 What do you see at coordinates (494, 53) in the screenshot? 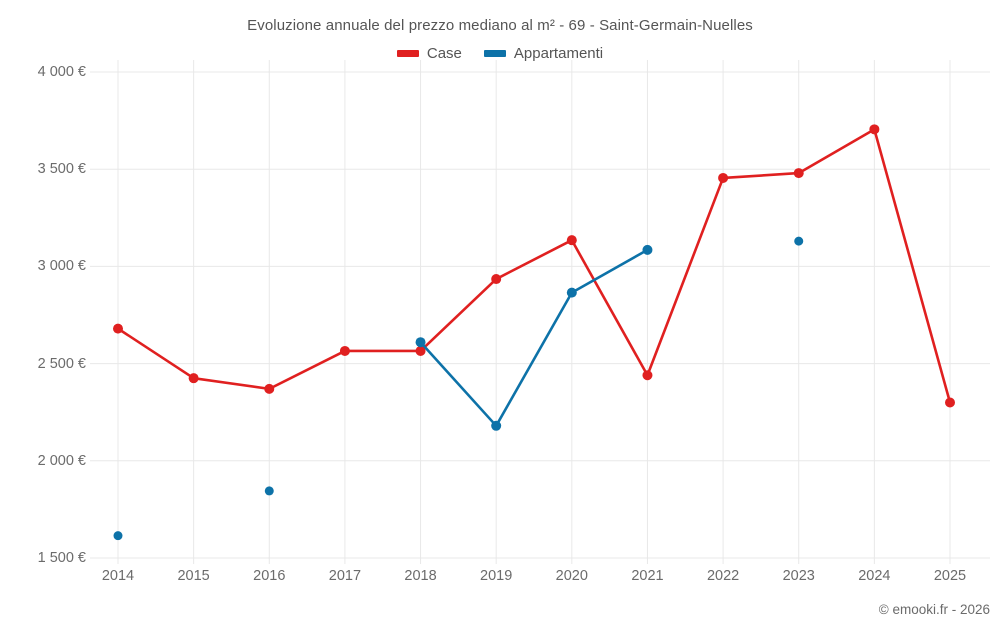
I see `legend-swatch-appartamenti` at bounding box center [494, 53].